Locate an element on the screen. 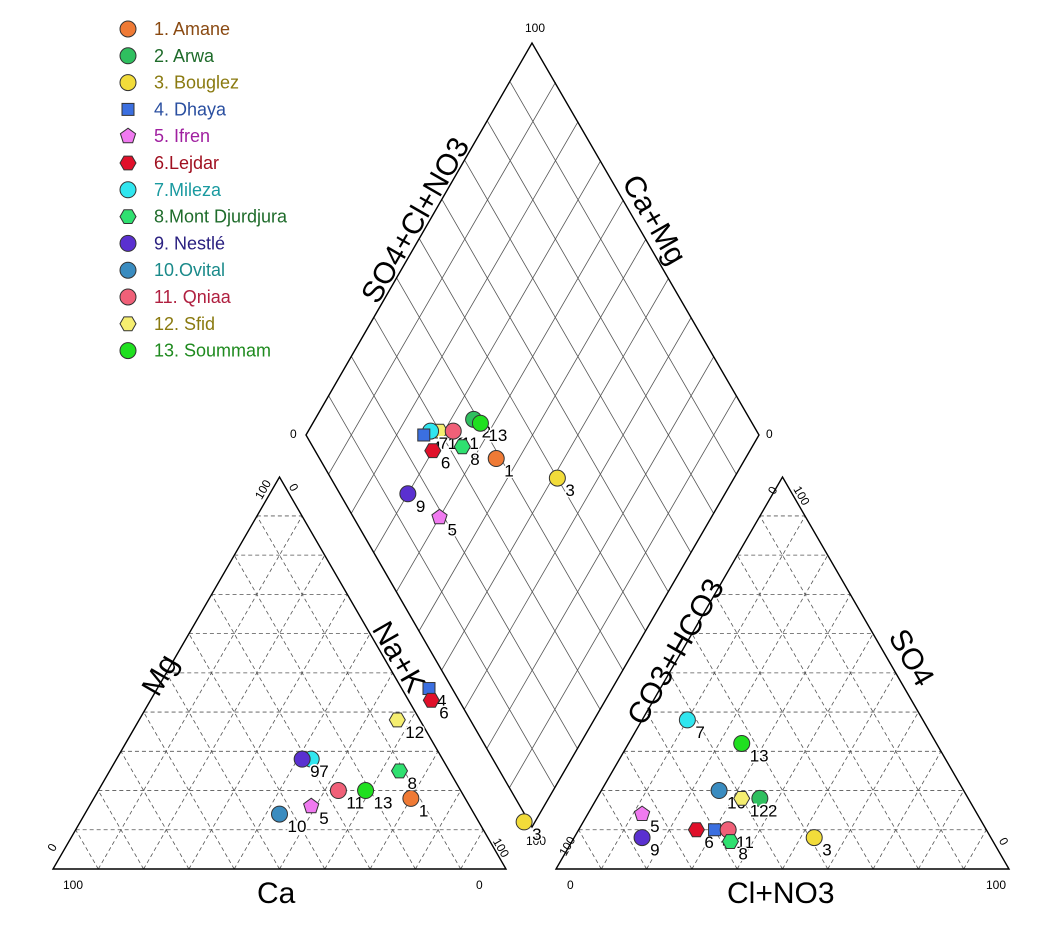  diamond-point-label-9: 9 is located at coordinates (420, 506).